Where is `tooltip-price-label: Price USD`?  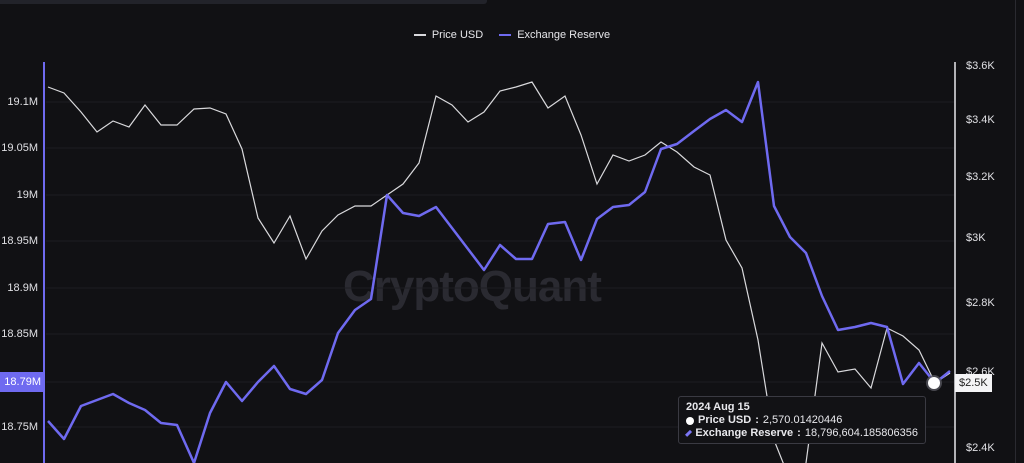
tooltip-price-label: Price USD is located at coordinates (725, 420).